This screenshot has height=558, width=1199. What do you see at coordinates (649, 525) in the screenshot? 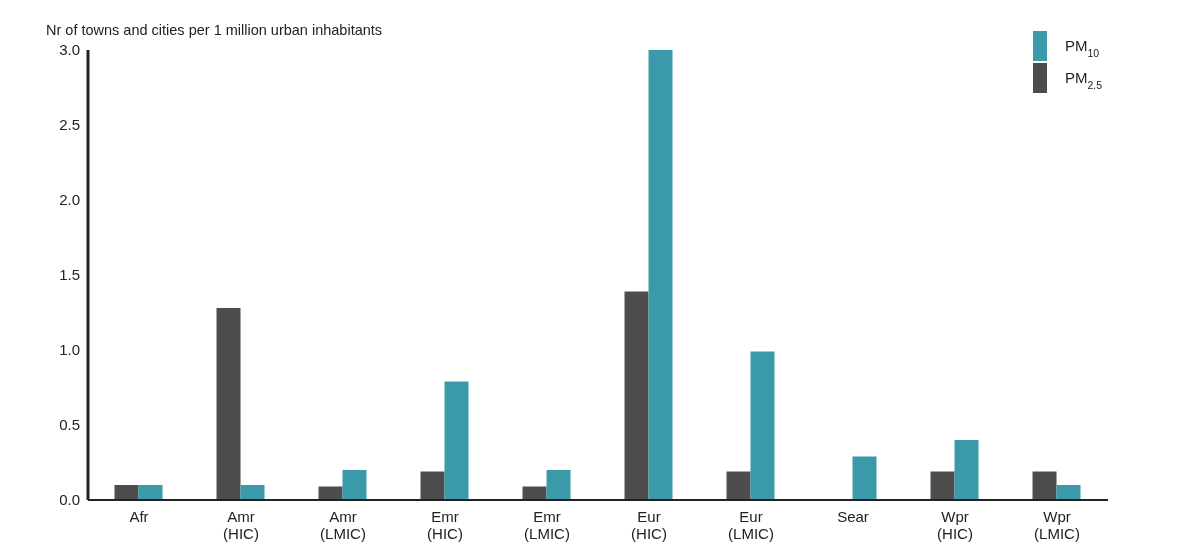
I see `x-tick-label: Eur (HIC)` at bounding box center [649, 525].